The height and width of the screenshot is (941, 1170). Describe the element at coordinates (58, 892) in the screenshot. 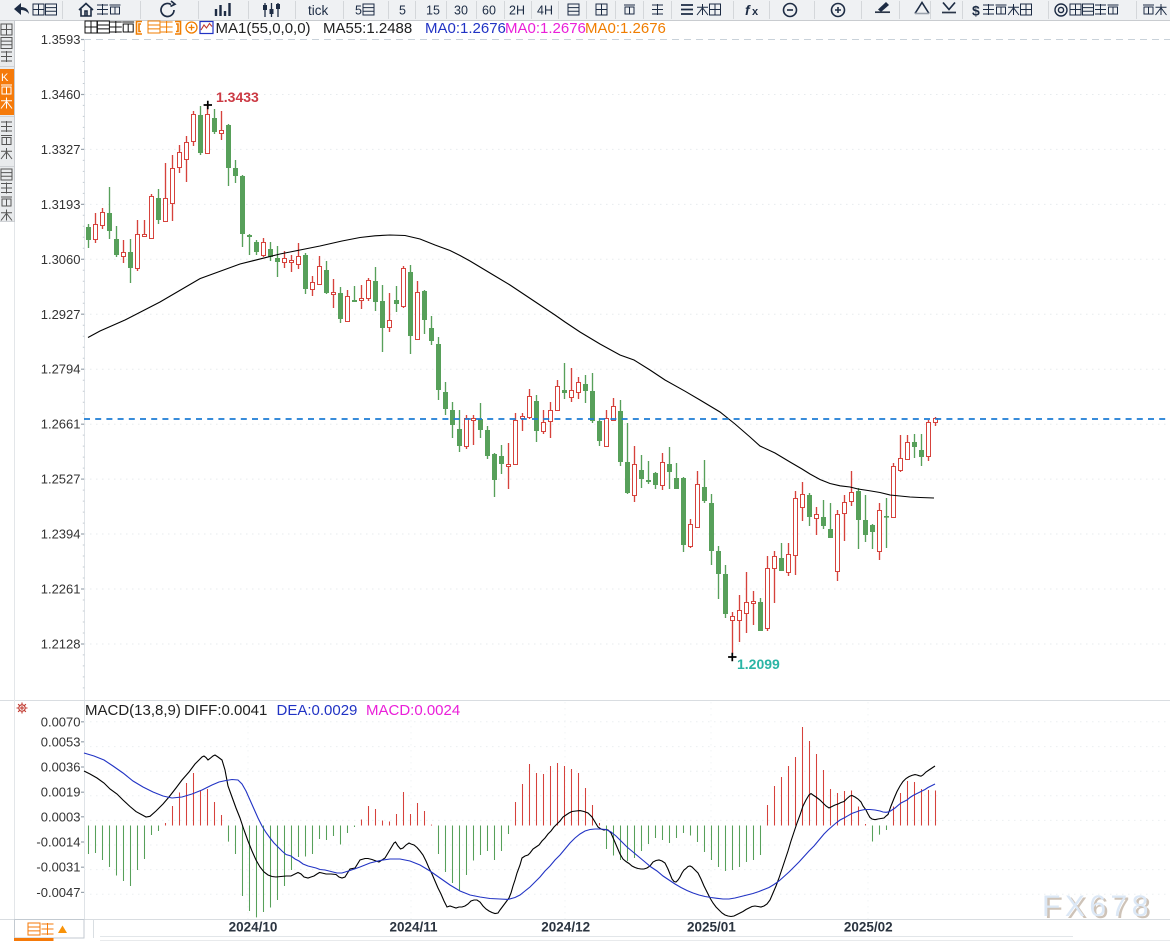

I see `svg-text: -0.0047` at that location.